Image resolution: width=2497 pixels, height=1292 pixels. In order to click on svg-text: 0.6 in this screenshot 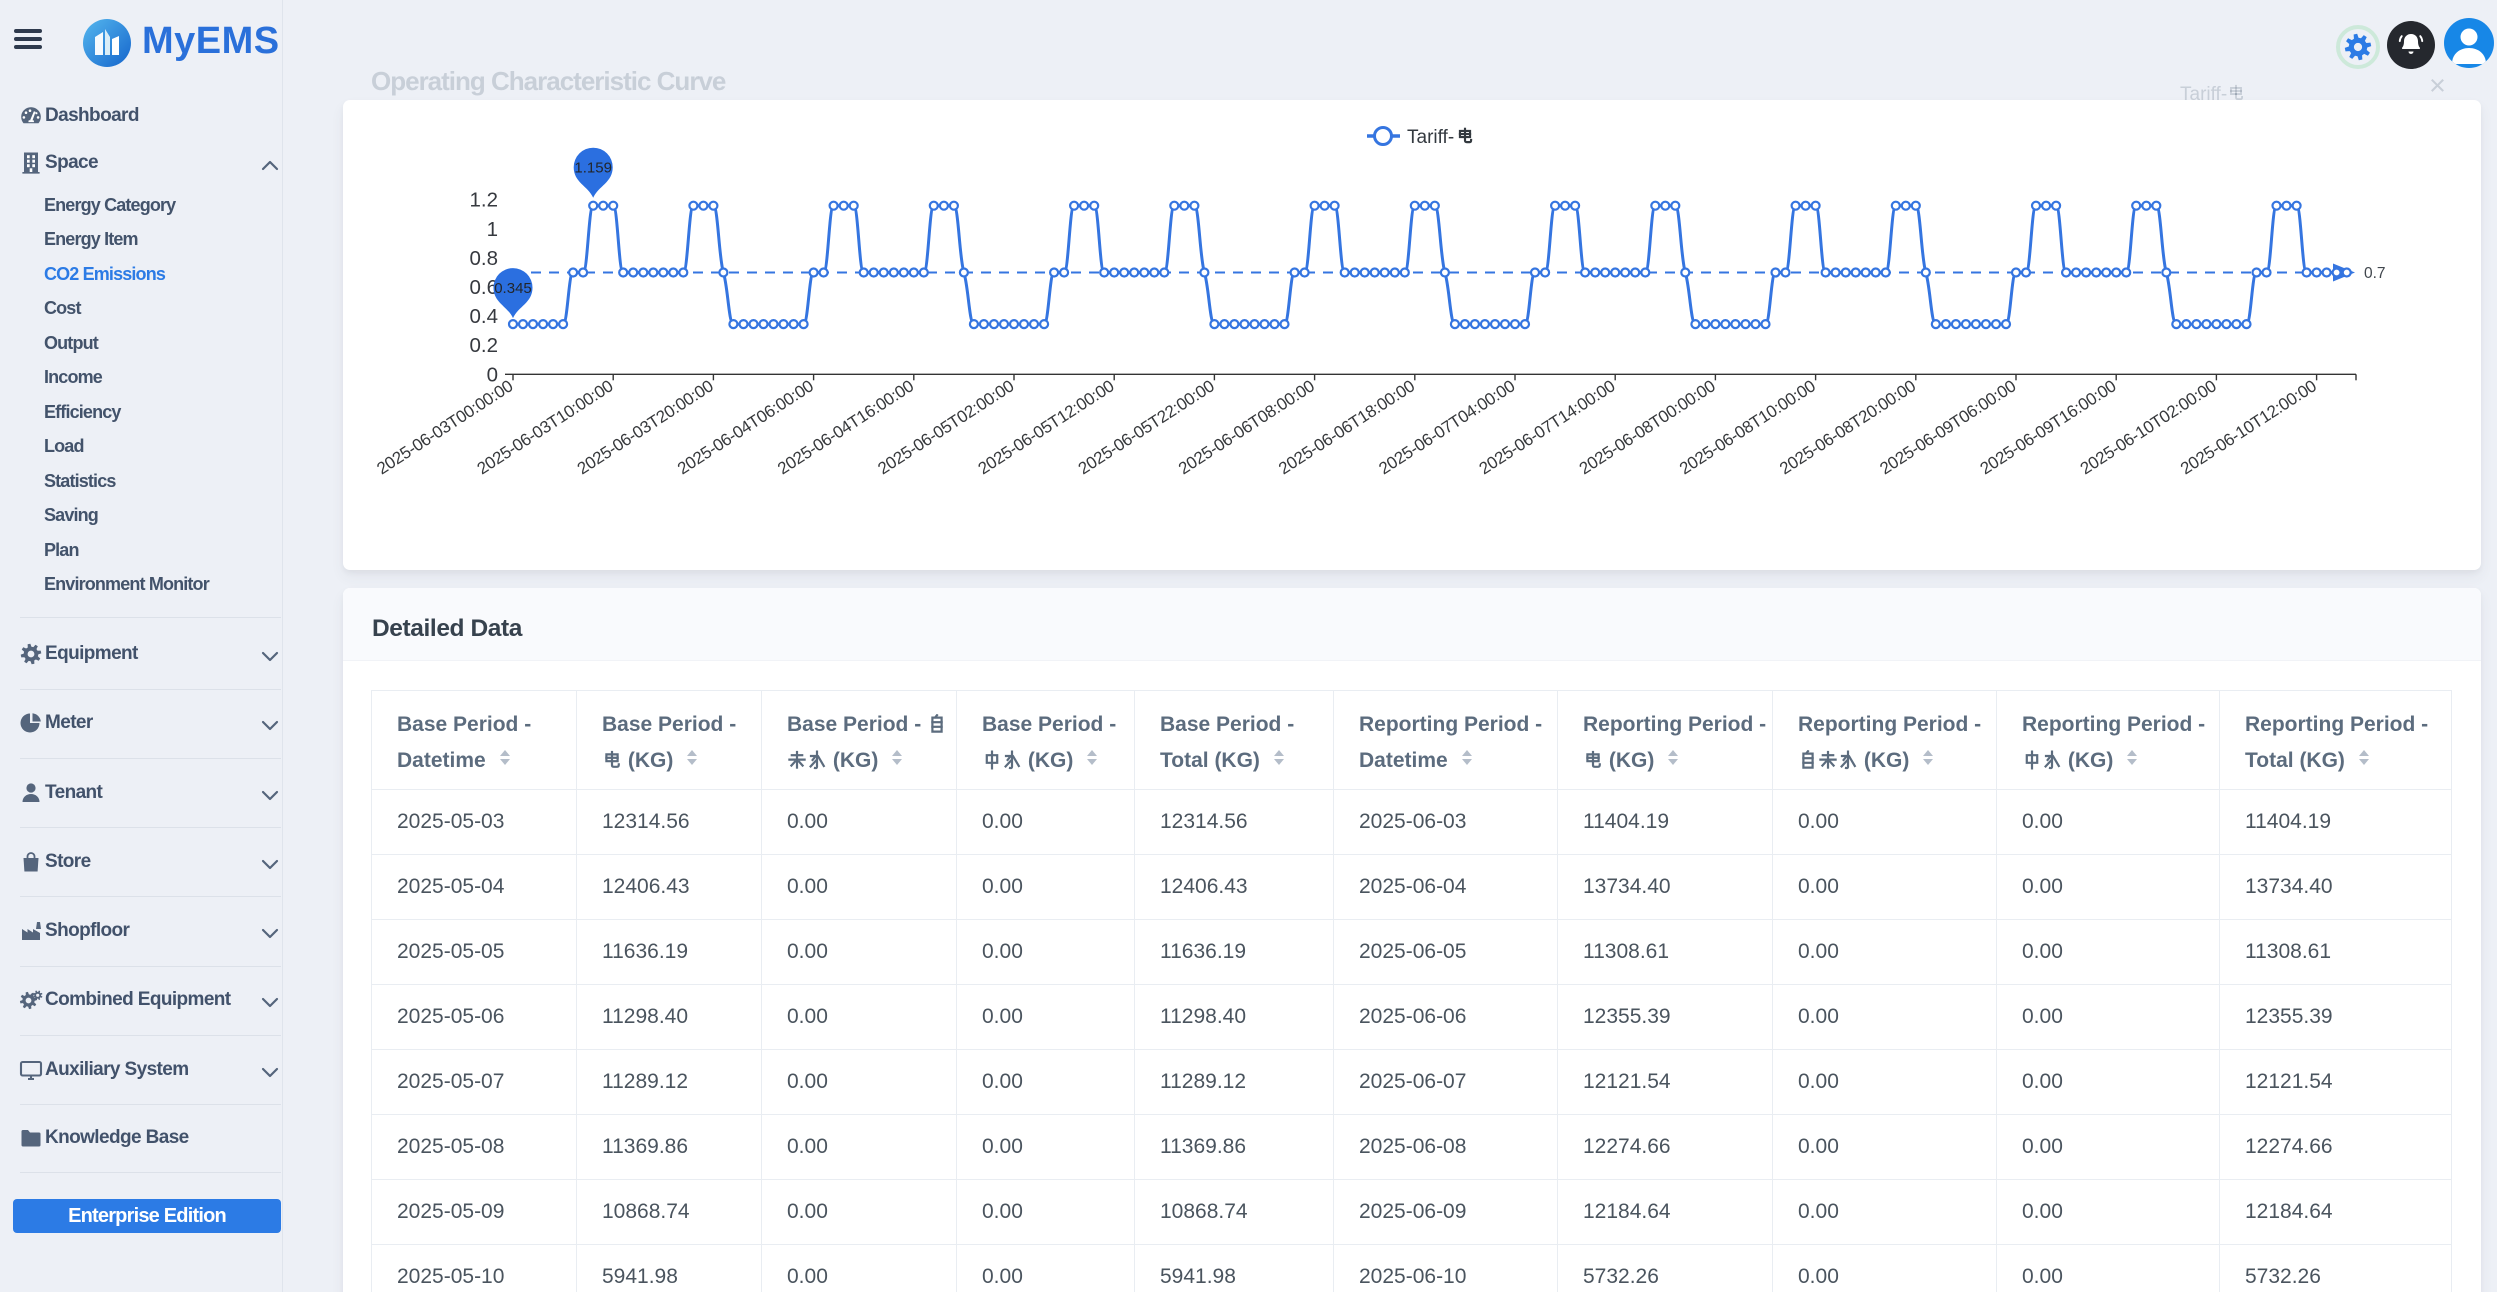, I will do `click(484, 287)`.